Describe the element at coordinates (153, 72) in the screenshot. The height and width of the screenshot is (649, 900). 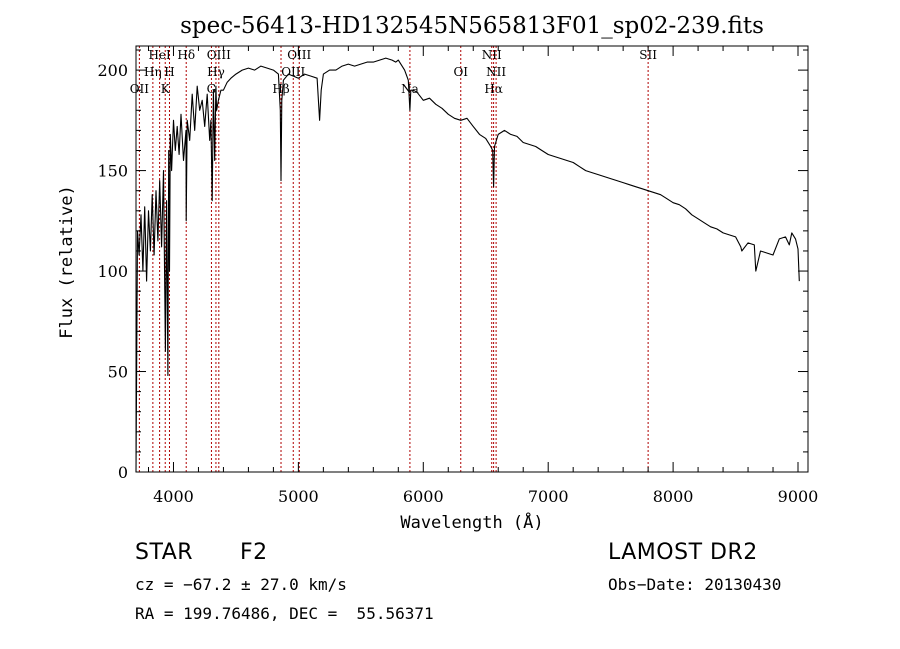
I see `line-marker-label: Hη` at that location.